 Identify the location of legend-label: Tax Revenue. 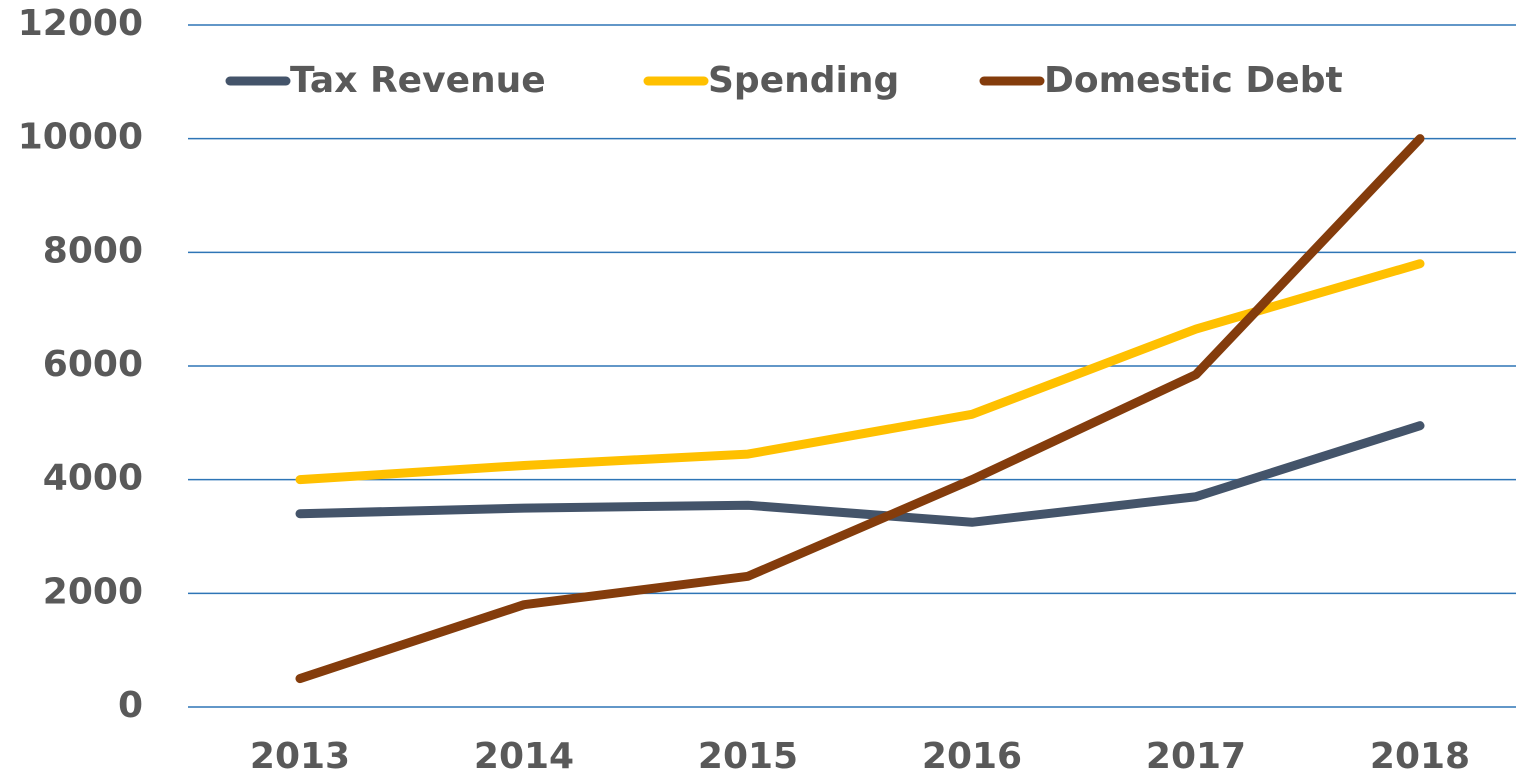
(418, 80).